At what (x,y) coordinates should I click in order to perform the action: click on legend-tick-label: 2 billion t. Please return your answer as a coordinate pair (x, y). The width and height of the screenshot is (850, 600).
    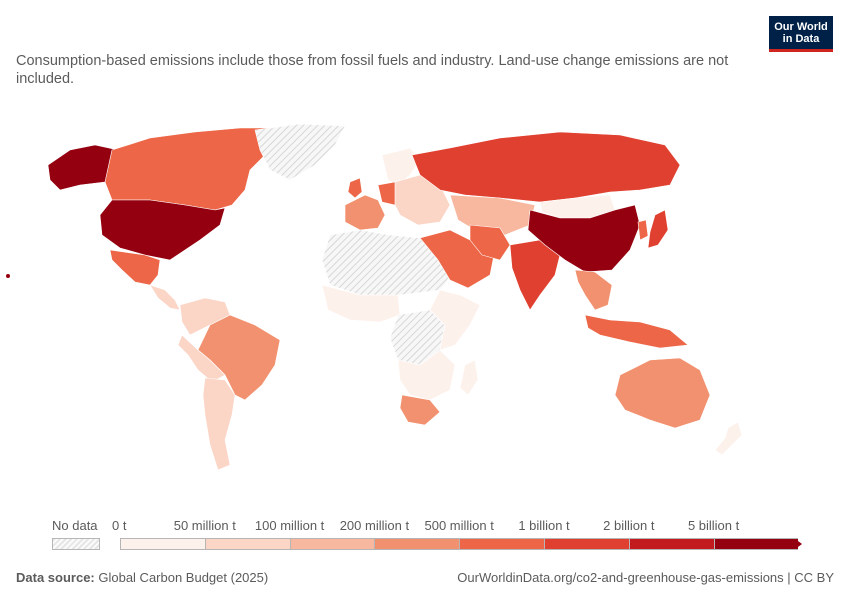
    Looking at the image, I should click on (629, 525).